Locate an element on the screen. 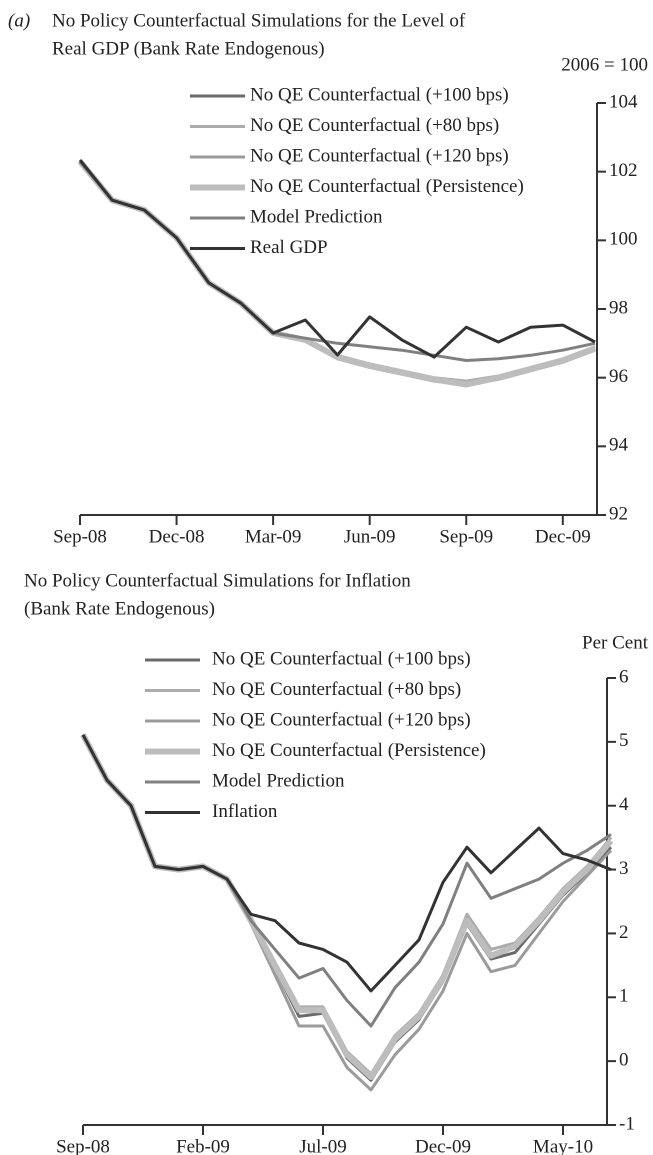 This screenshot has height=1155, width=653. y-tick-label: 98 is located at coordinates (618, 307).